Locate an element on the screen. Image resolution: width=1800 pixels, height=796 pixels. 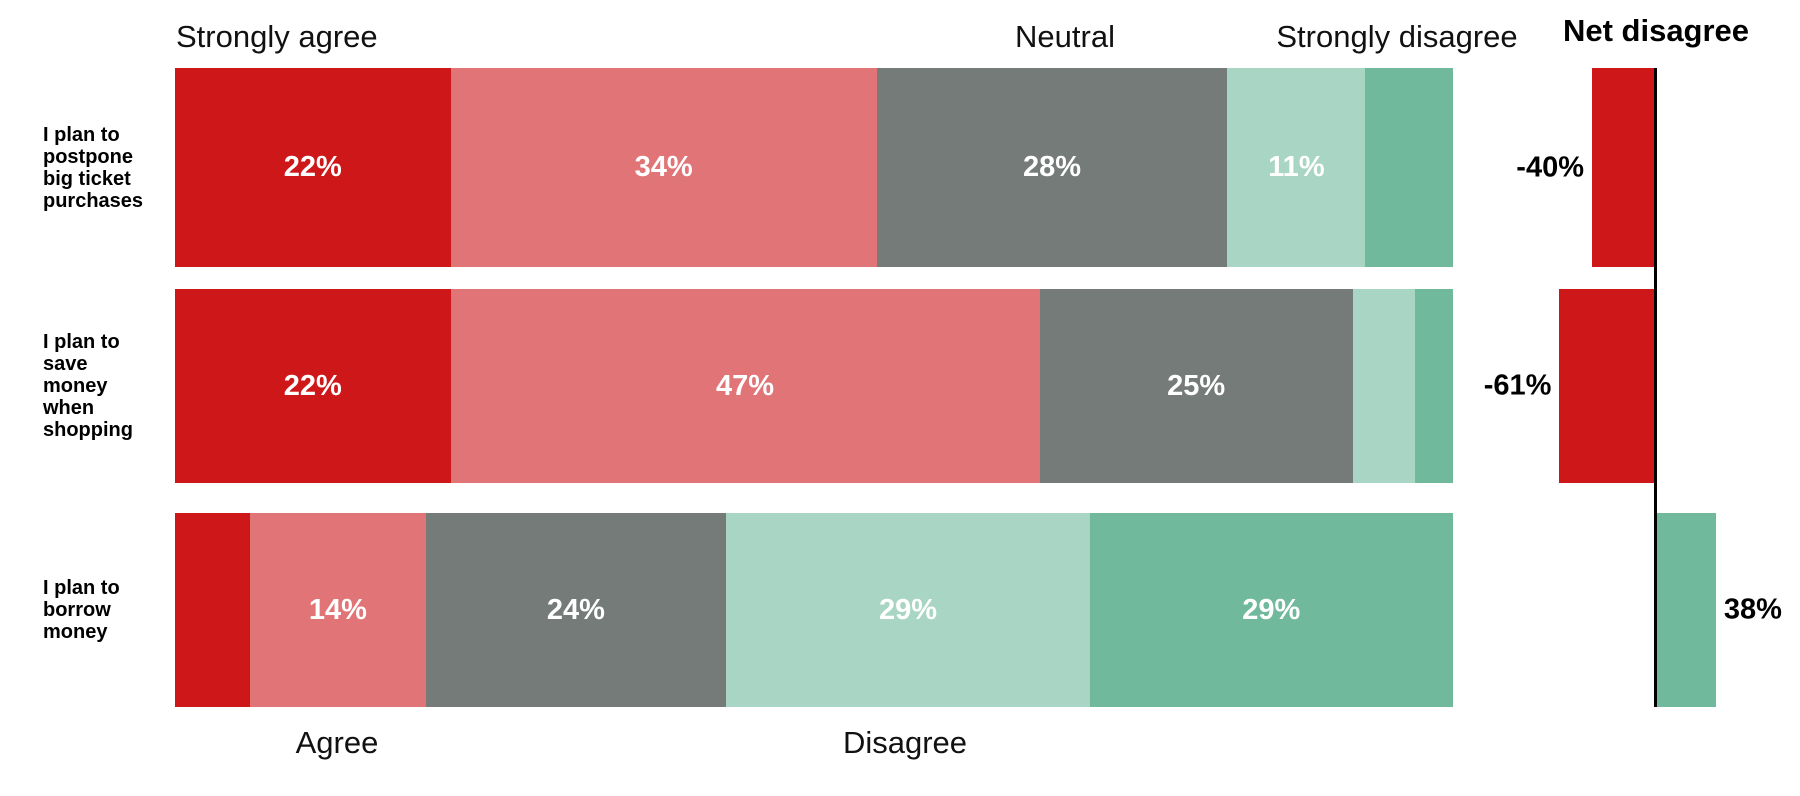
legend-strongly-disagree: Strongly disagree is located at coordinates (1397, 36).